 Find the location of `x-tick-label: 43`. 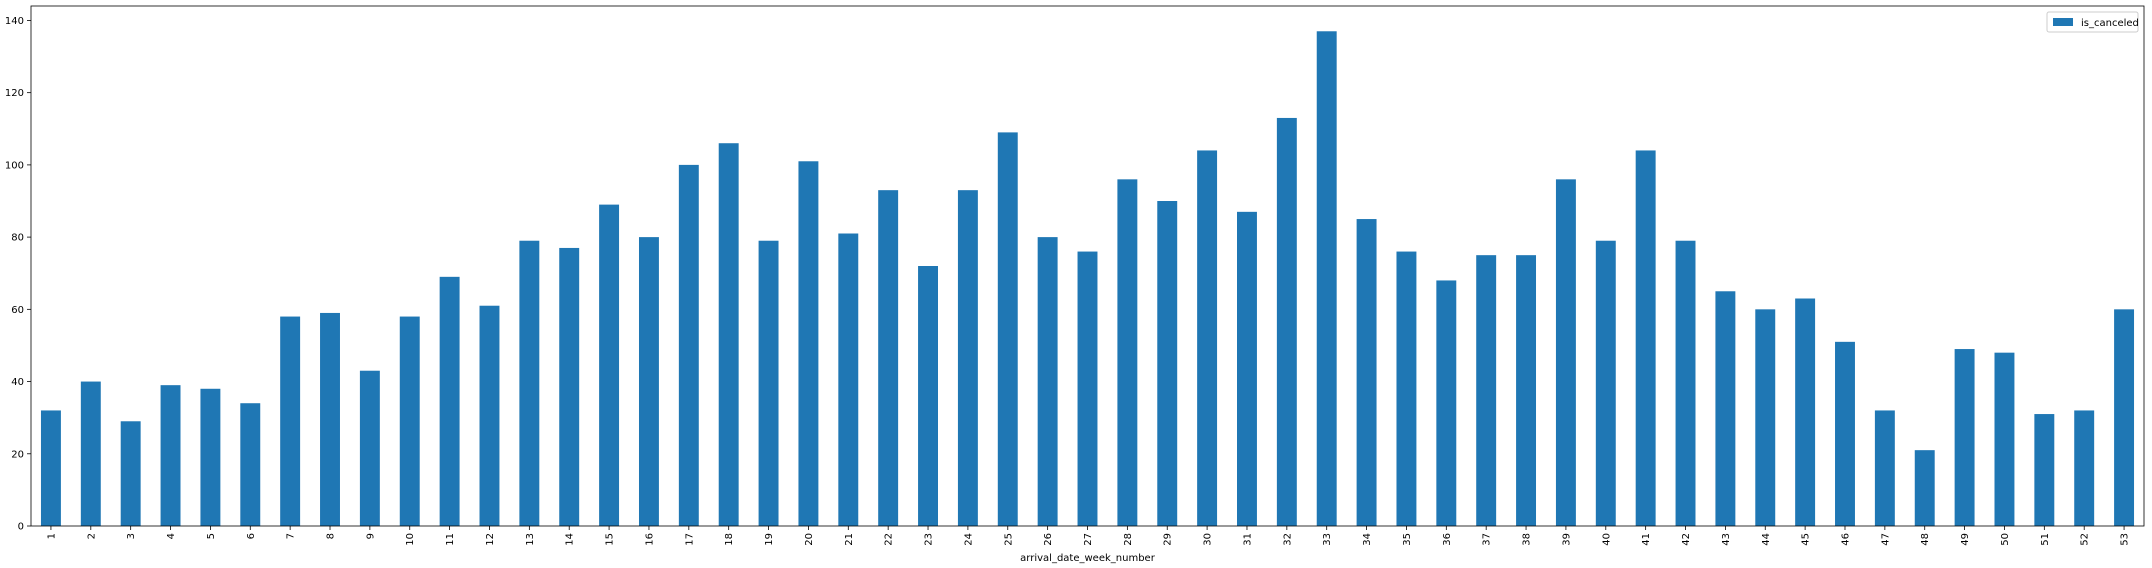

x-tick-label: 43 is located at coordinates (1726, 539).